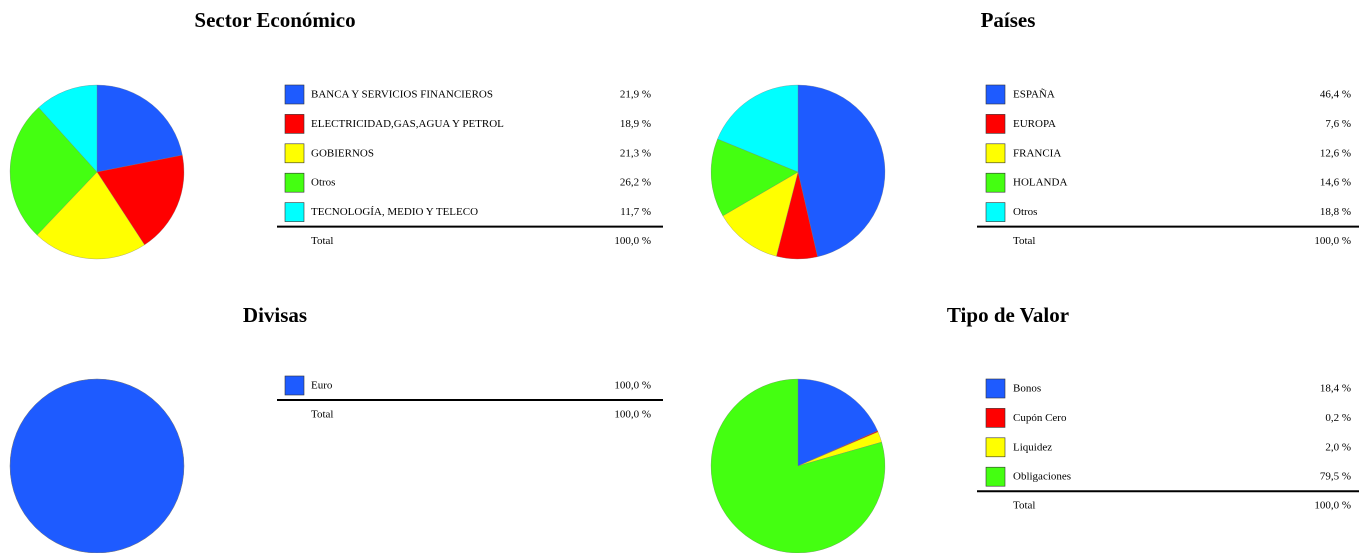 The height and width of the screenshot is (553, 1359). Describe the element at coordinates (1338, 418) in the screenshot. I see `value-label: 0,2 %` at that location.